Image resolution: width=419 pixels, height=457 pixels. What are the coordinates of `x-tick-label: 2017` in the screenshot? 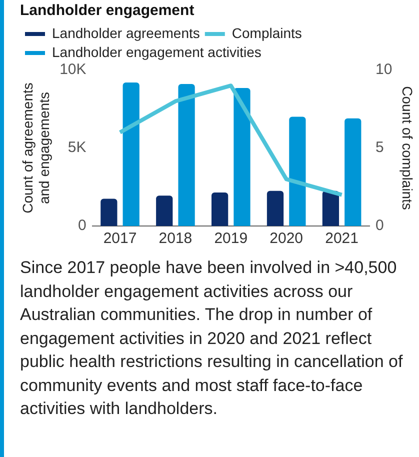 It's located at (120, 239).